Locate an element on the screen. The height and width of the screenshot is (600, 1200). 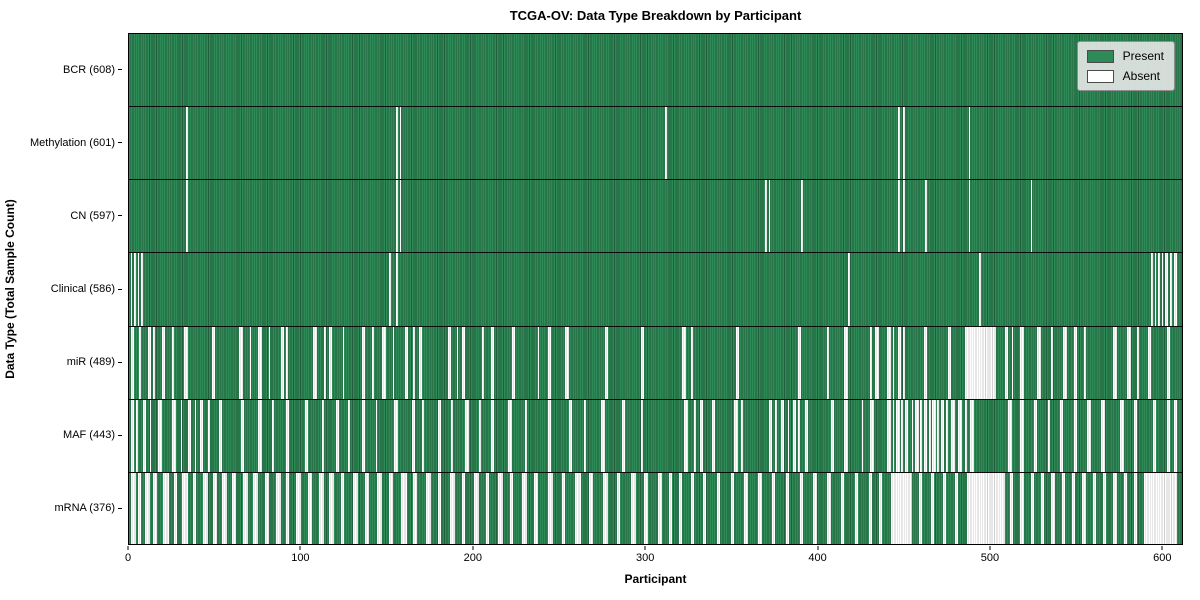
legend-item-present: Present is located at coordinates (1125, 56).